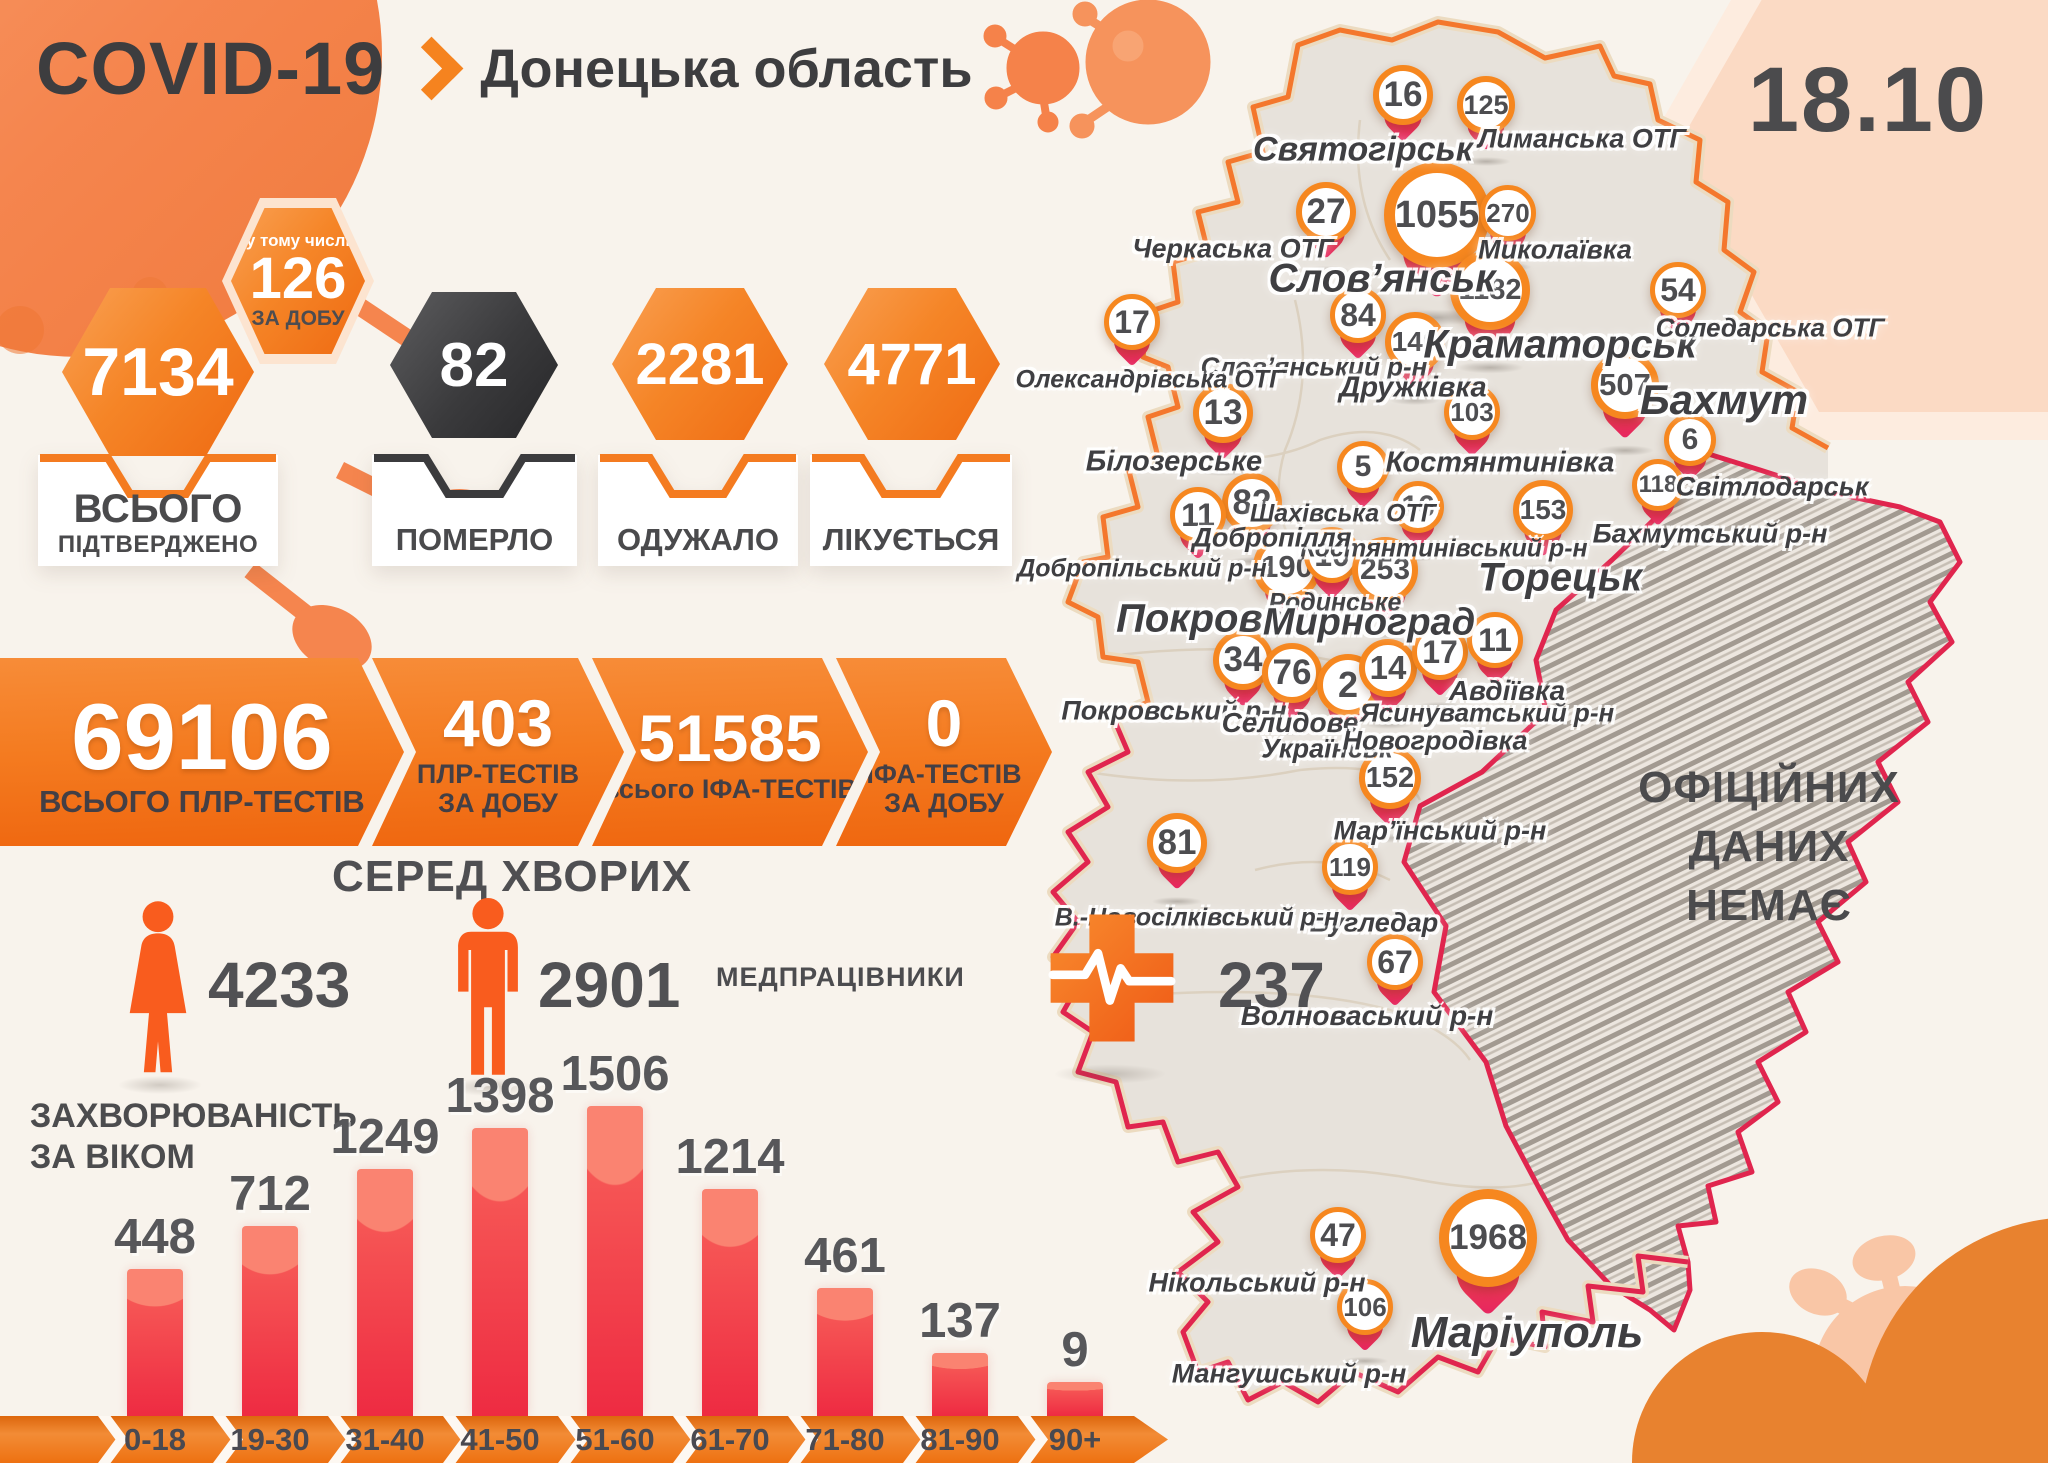 This screenshot has height=1463, width=2048. What do you see at coordinates (1772, 486) in the screenshot?
I see `place-label: Світлодарськ` at bounding box center [1772, 486].